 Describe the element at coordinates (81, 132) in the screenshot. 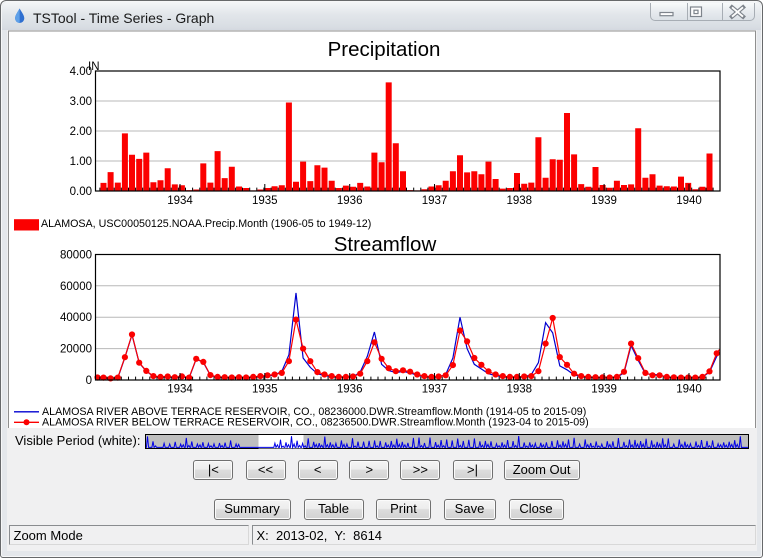

I see `svg-text: 2.00` at that location.